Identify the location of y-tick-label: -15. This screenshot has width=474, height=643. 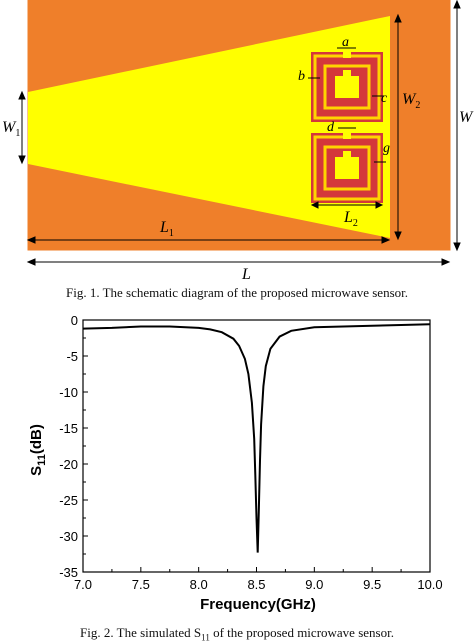
(68, 428).